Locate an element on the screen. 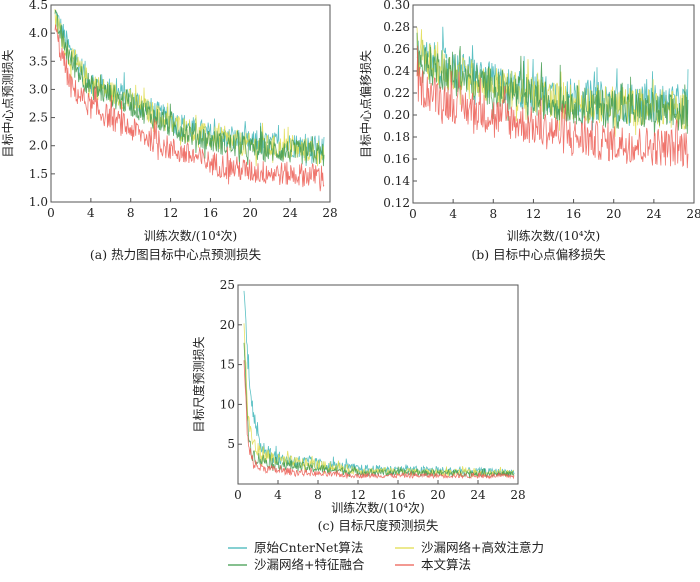 The height and width of the screenshot is (582, 700). y-tick-label: 0.12 is located at coordinates (396, 203).